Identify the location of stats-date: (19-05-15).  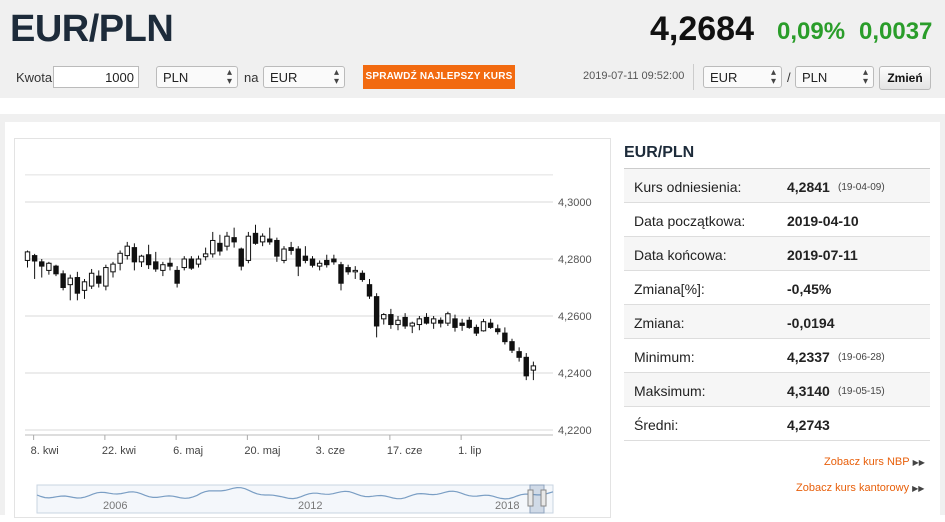
(861, 391).